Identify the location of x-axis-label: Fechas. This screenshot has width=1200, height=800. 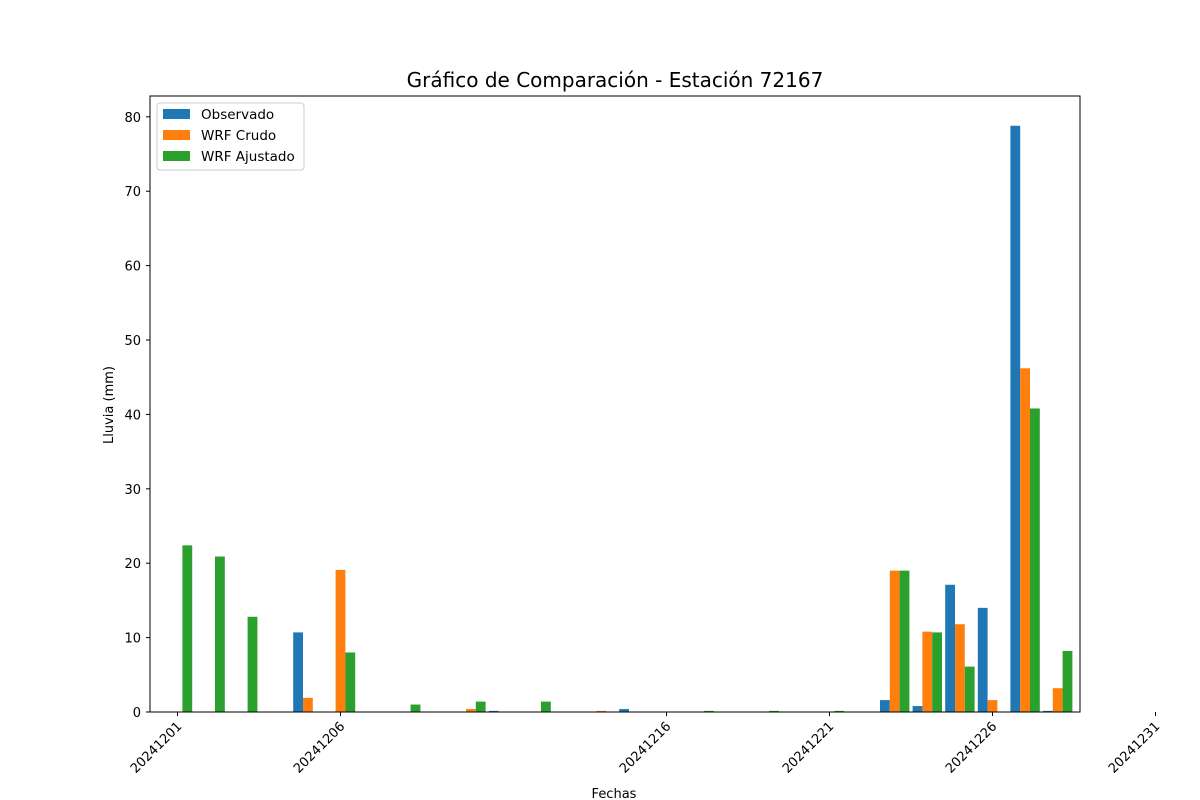
(614, 793).